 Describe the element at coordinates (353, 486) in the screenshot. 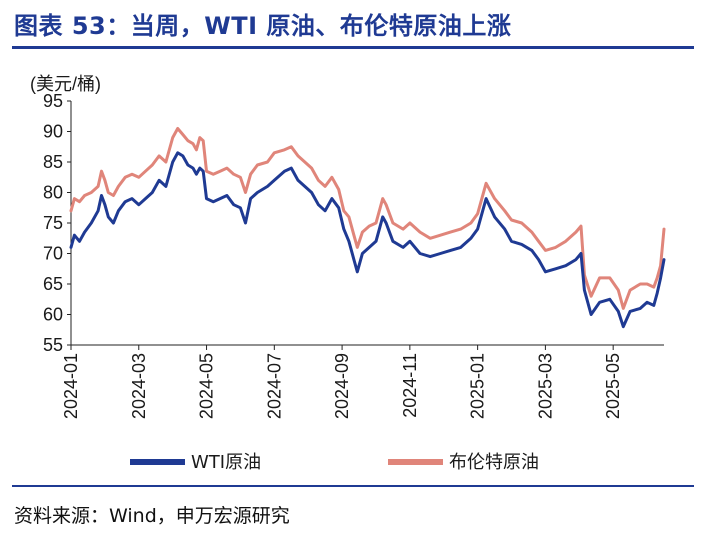

I see `footer-divider` at that location.